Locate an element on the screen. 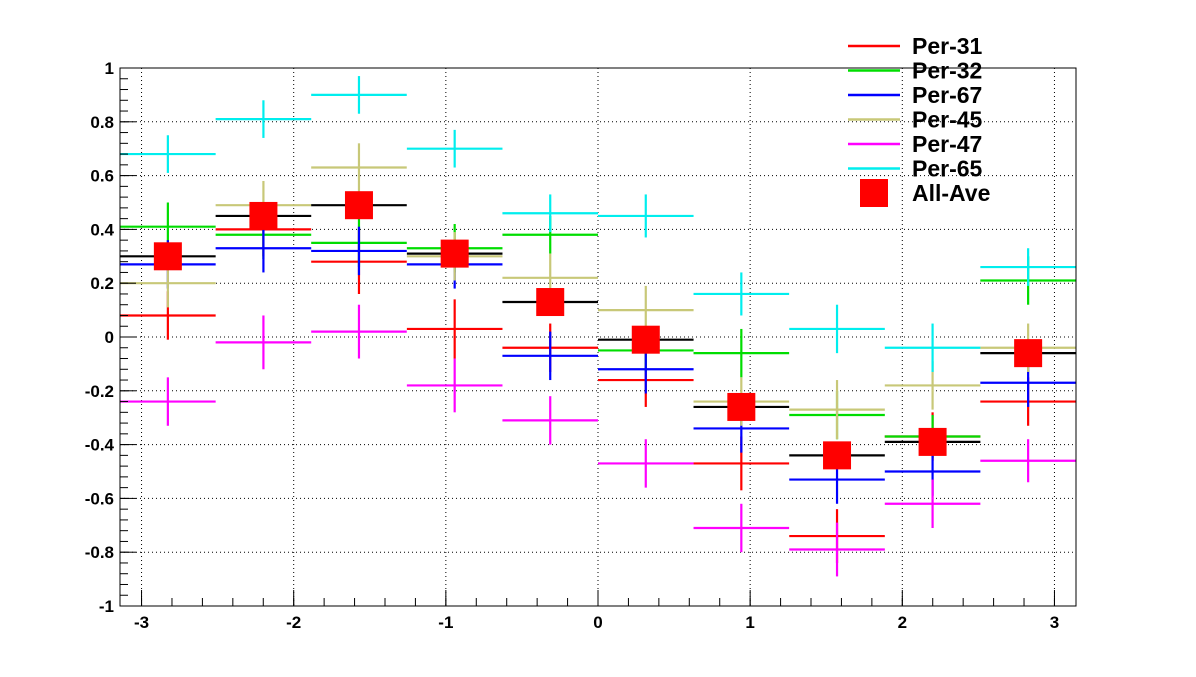 The width and height of the screenshot is (1196, 677). legend-label: Per-45 is located at coordinates (947, 120).